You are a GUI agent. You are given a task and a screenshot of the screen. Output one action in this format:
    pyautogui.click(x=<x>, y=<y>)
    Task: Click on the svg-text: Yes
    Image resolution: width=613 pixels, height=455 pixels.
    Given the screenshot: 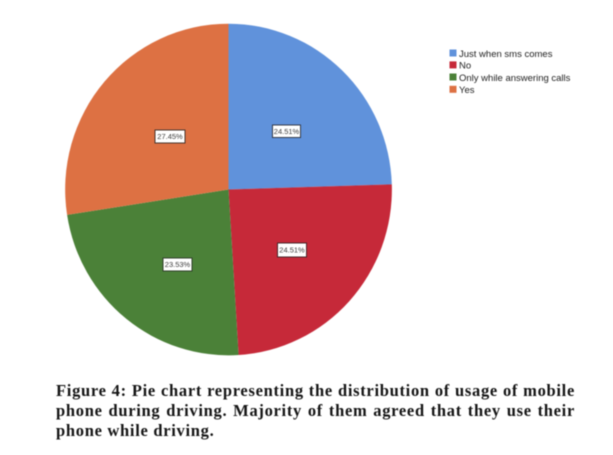 What is the action you would take?
    pyautogui.click(x=467, y=90)
    